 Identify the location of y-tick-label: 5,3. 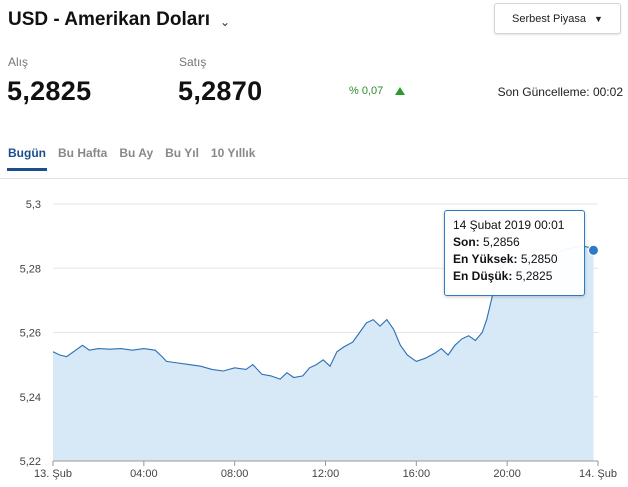
(33, 205).